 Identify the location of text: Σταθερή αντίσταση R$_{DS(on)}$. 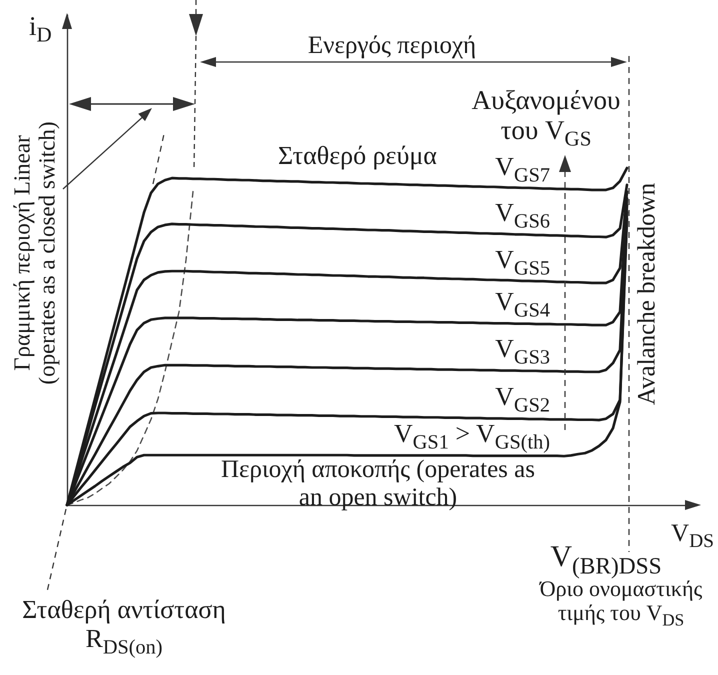
(124, 626).